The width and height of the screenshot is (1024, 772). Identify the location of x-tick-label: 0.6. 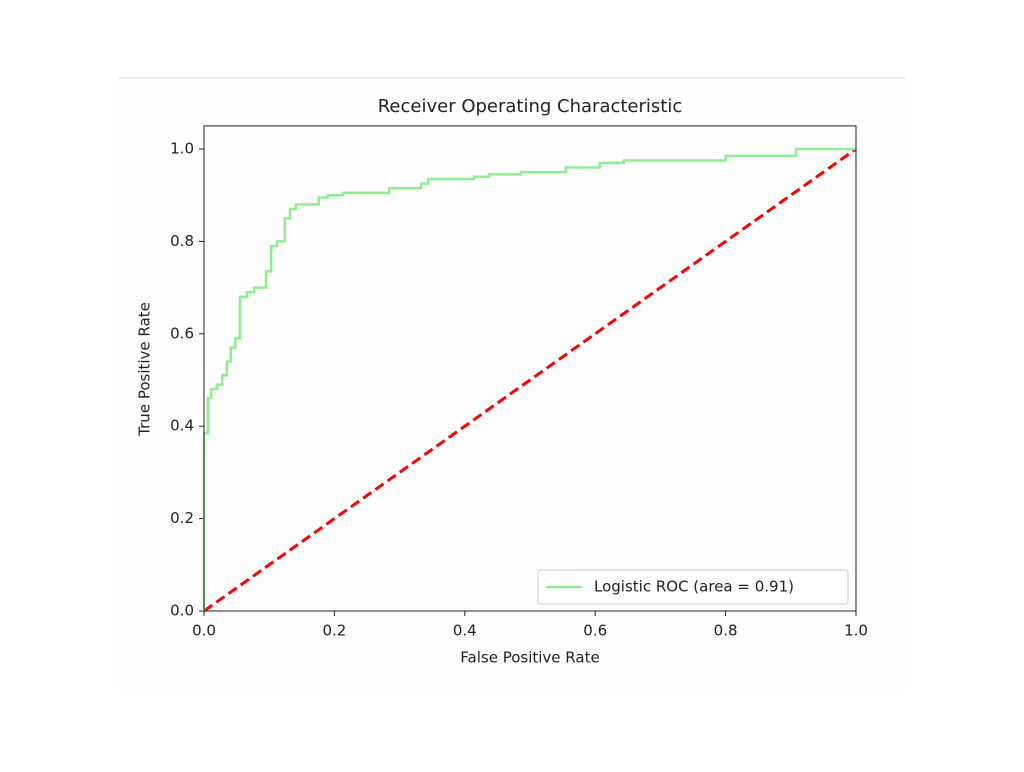
(595, 631).